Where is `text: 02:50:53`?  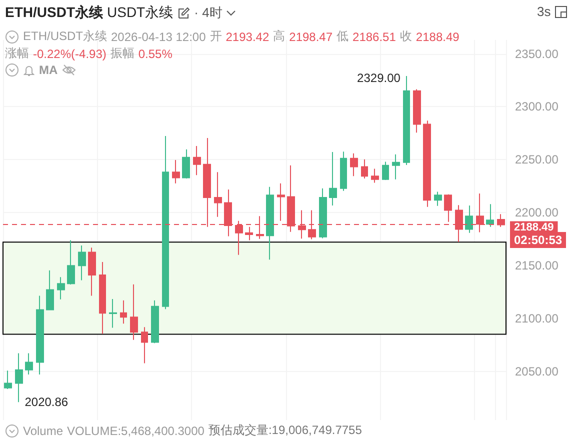 text: 02:50:53 is located at coordinates (538, 240).